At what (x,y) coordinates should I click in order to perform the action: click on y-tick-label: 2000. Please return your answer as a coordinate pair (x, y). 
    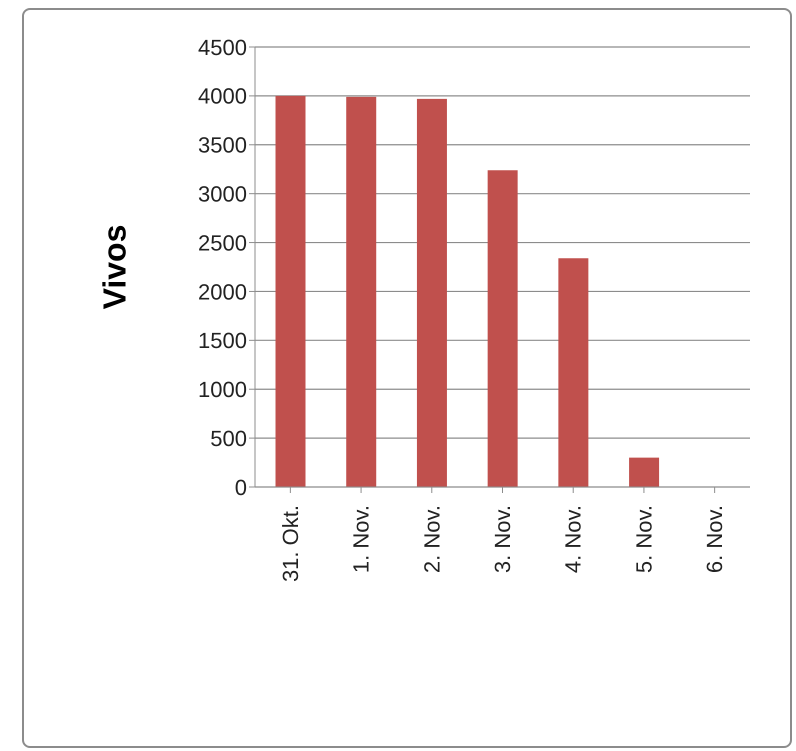
    Looking at the image, I should click on (222, 291).